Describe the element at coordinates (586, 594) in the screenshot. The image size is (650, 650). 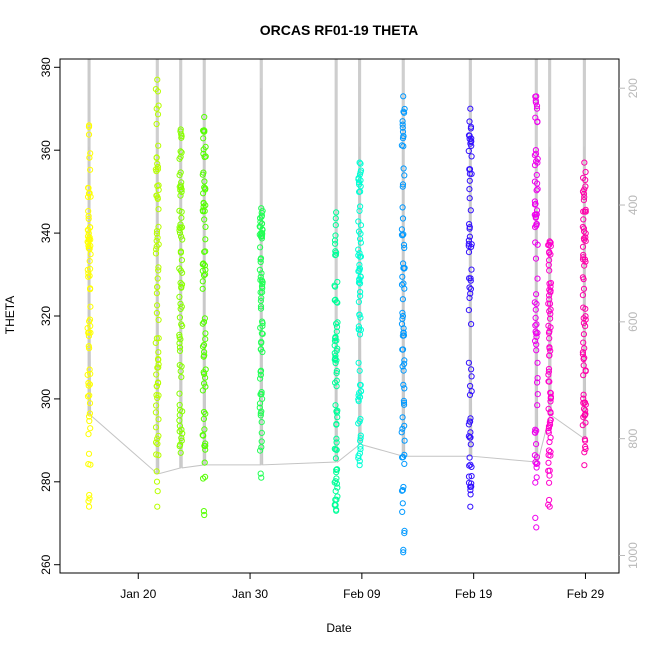
I see `x-tick-label: Feb 29` at that location.